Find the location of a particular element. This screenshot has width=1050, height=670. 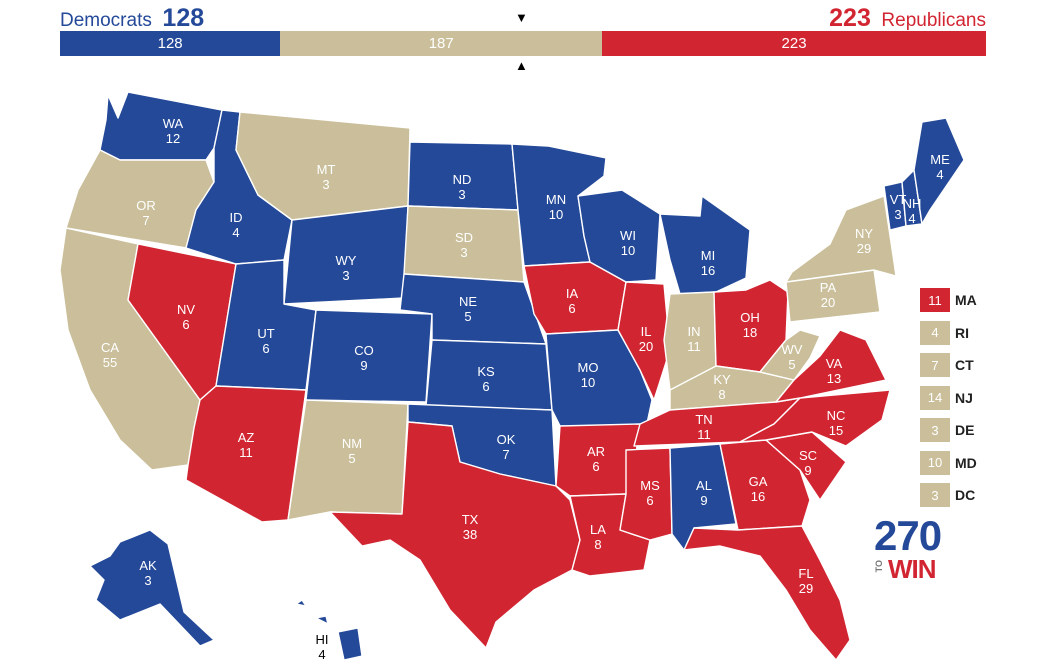

state-nc is located at coordinates (815, 418).